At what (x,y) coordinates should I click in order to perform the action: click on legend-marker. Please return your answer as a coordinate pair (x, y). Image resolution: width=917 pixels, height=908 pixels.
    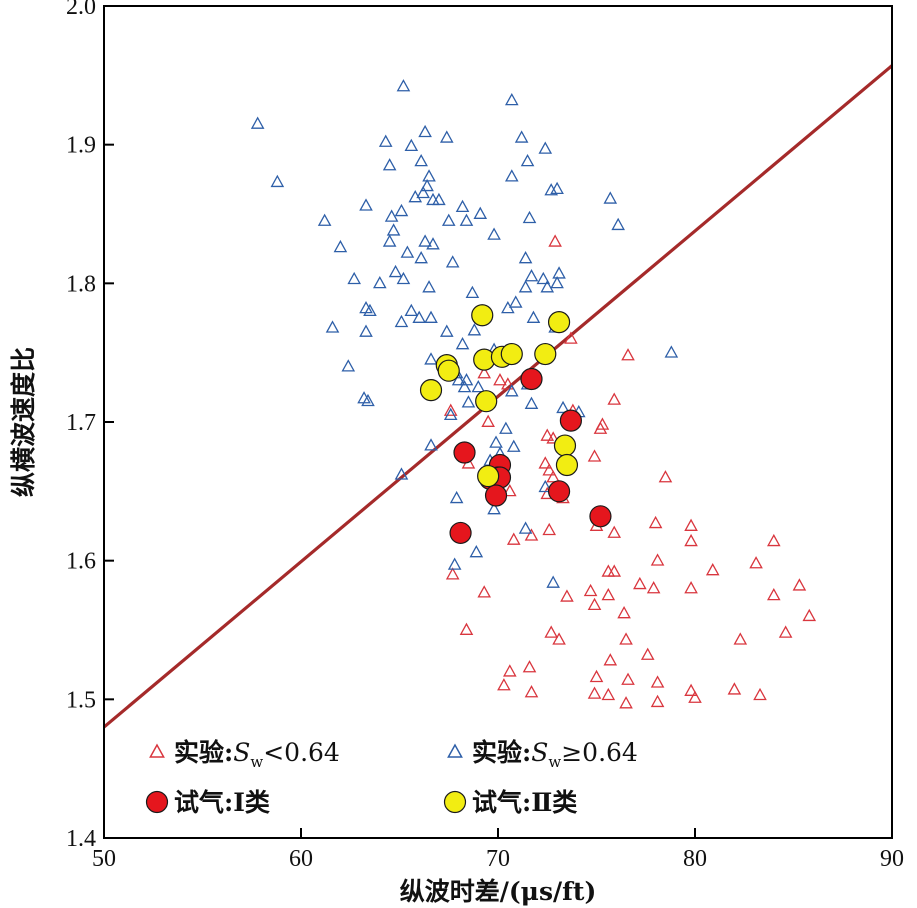
    Looking at the image, I should click on (157, 750).